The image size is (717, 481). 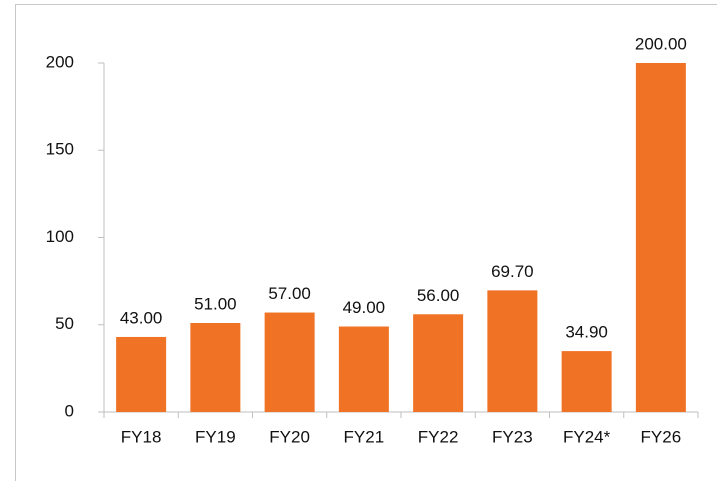 I want to click on y-tick-label: 200, so click(x=60, y=61).